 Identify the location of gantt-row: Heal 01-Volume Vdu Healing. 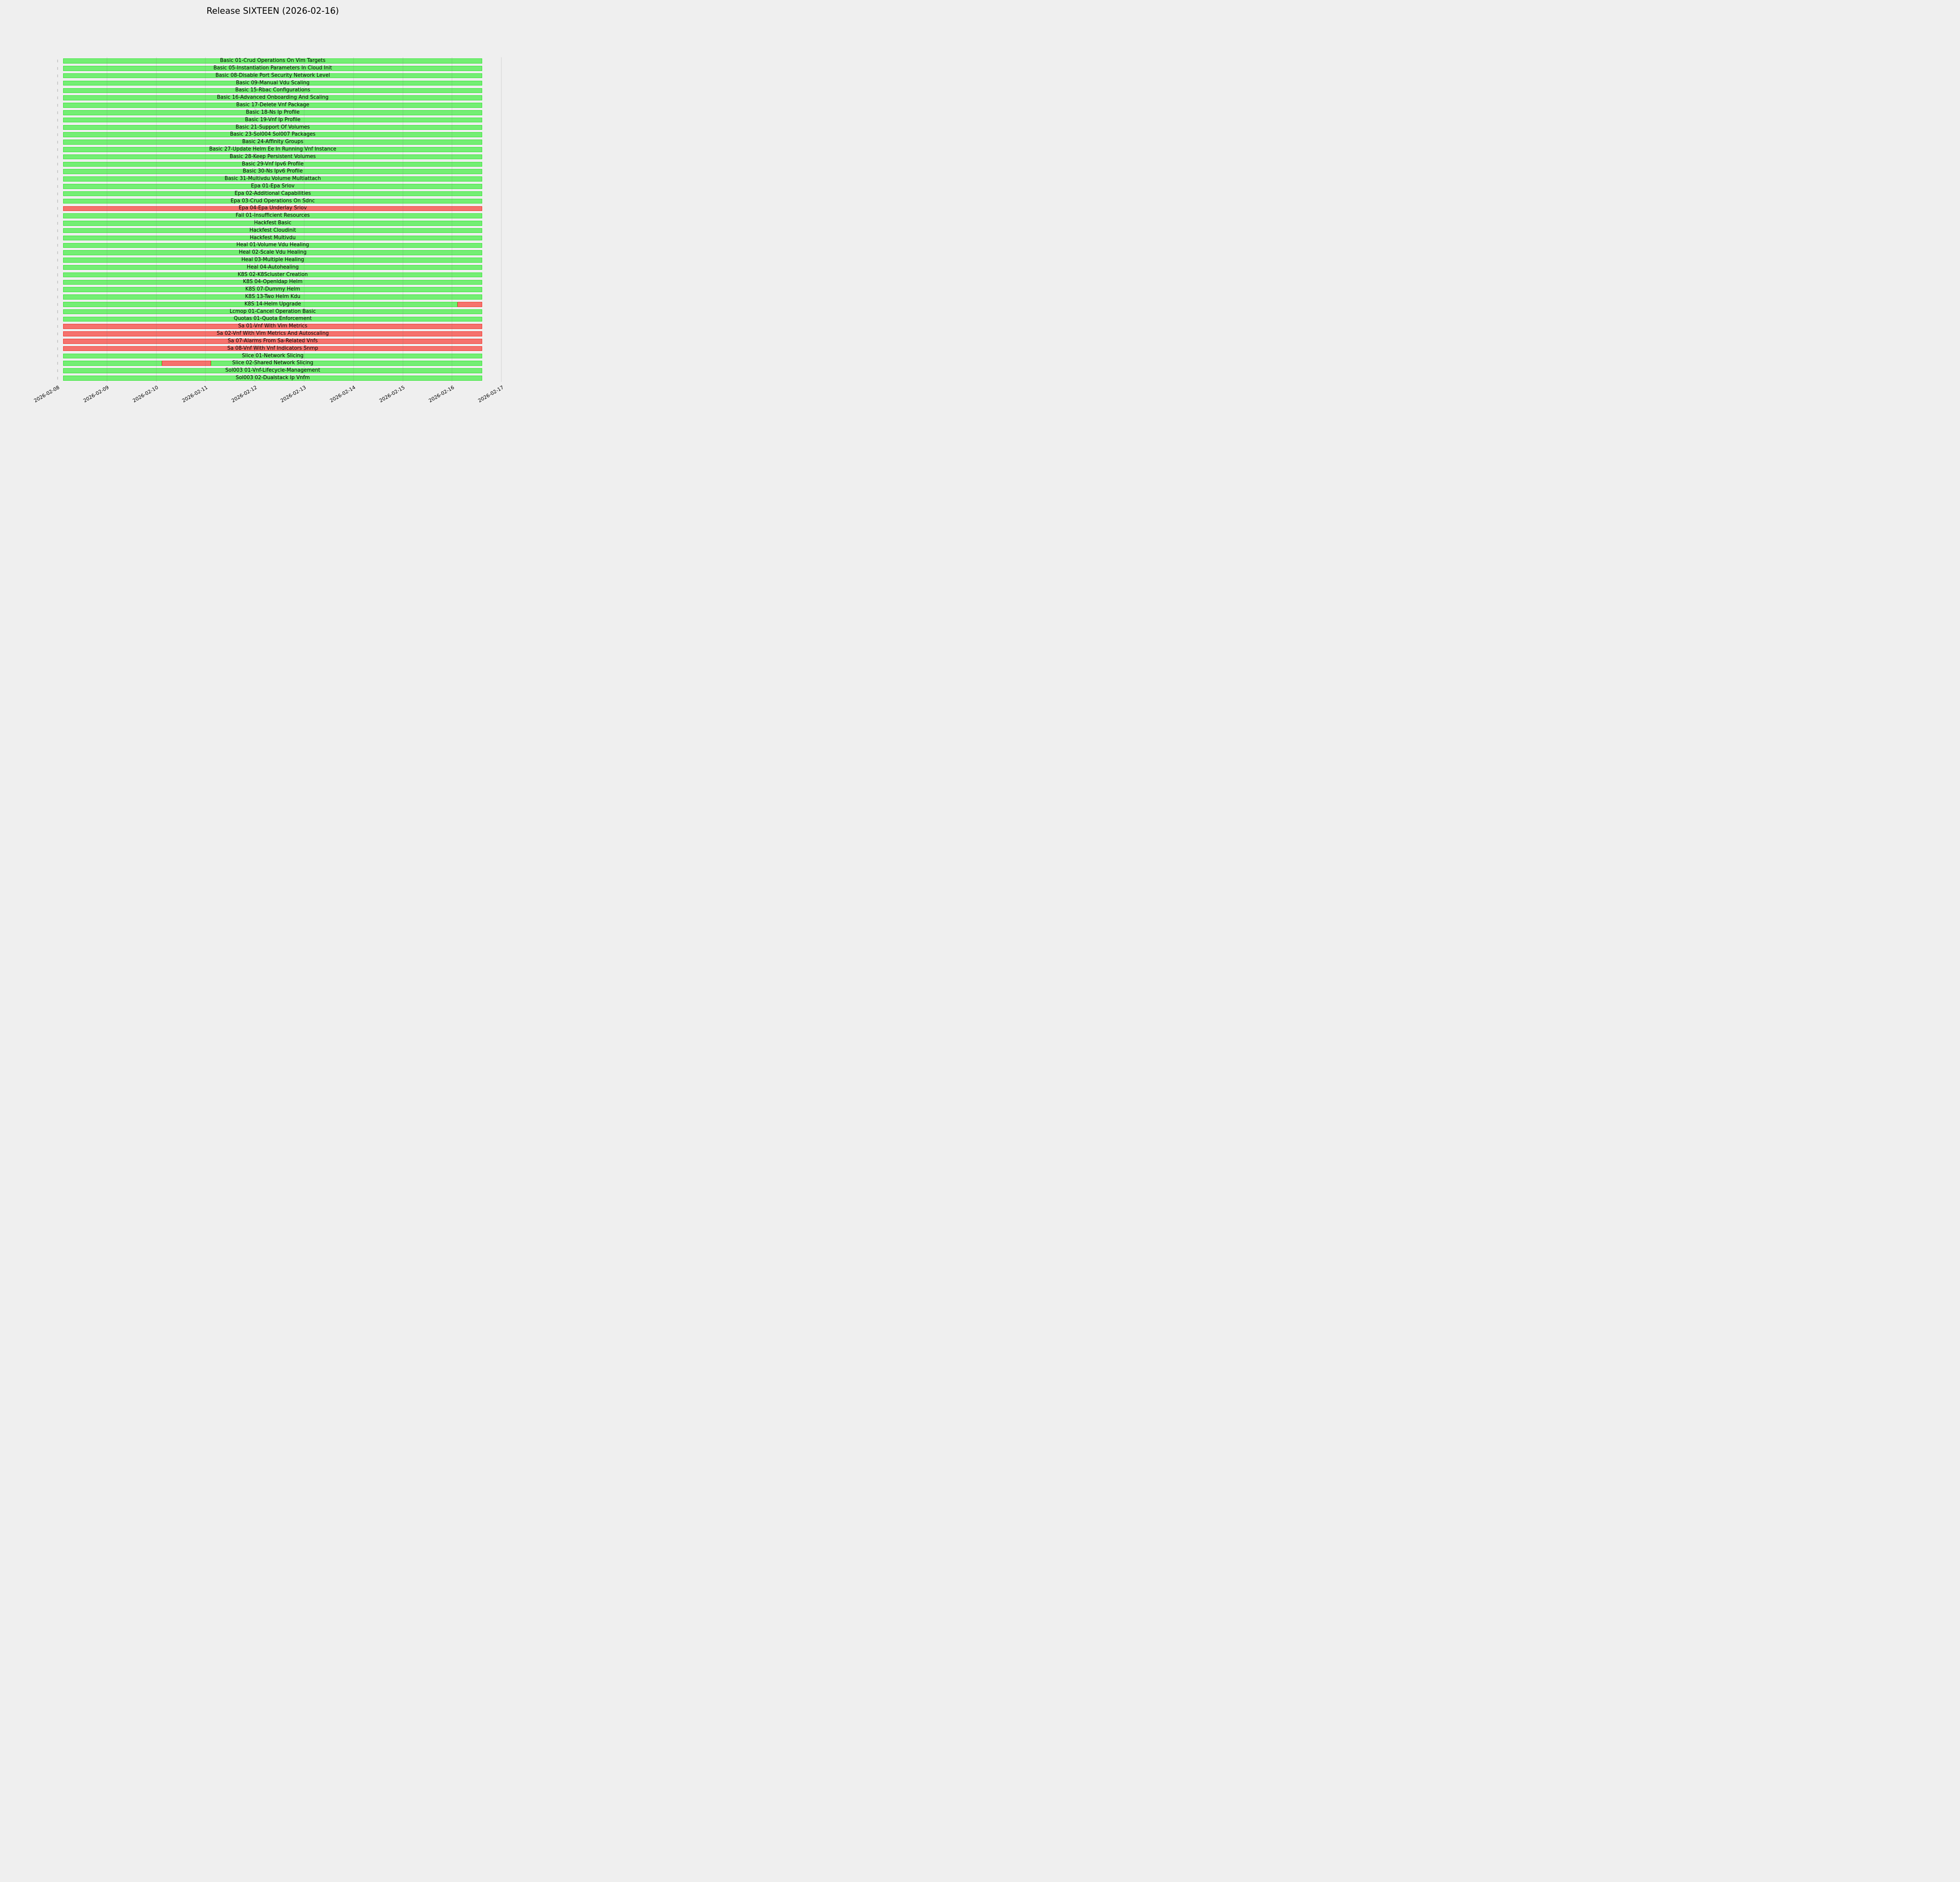
(272, 245).